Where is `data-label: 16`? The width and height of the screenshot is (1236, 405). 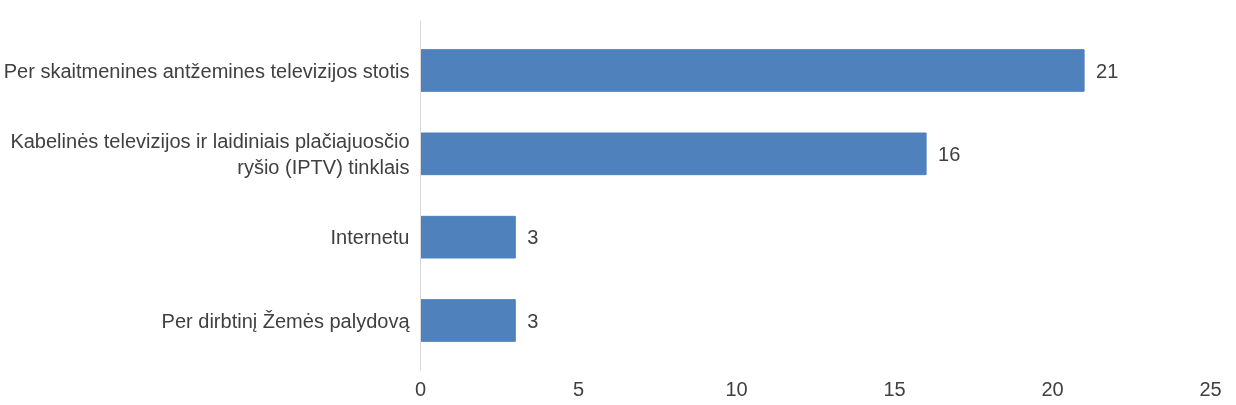 data-label: 16 is located at coordinates (949, 153).